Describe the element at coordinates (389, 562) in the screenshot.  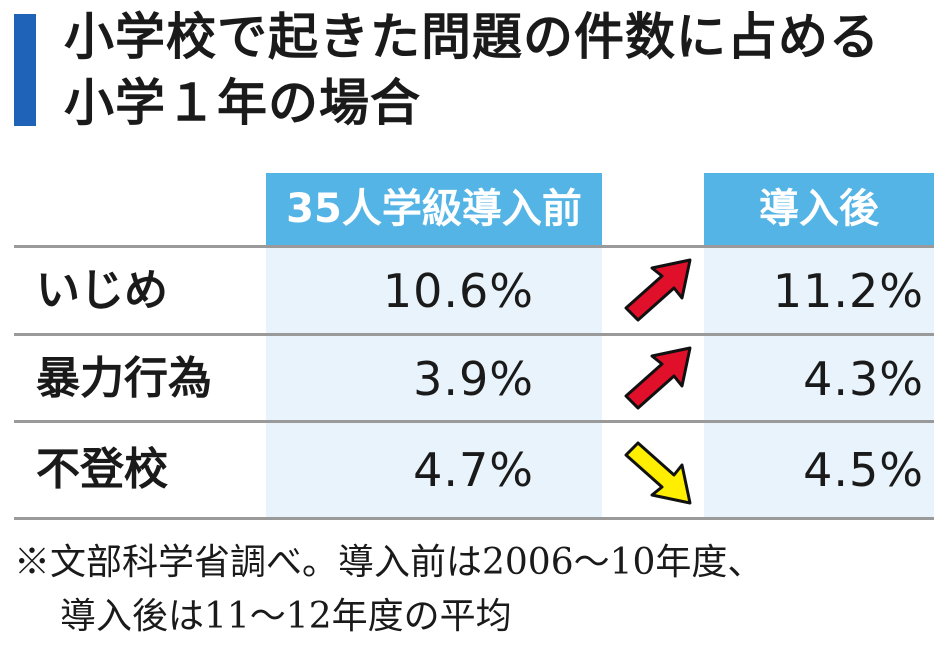
I see `note-line-1: ※文部科学省調べ。導入前は2006〜10年度、` at that location.